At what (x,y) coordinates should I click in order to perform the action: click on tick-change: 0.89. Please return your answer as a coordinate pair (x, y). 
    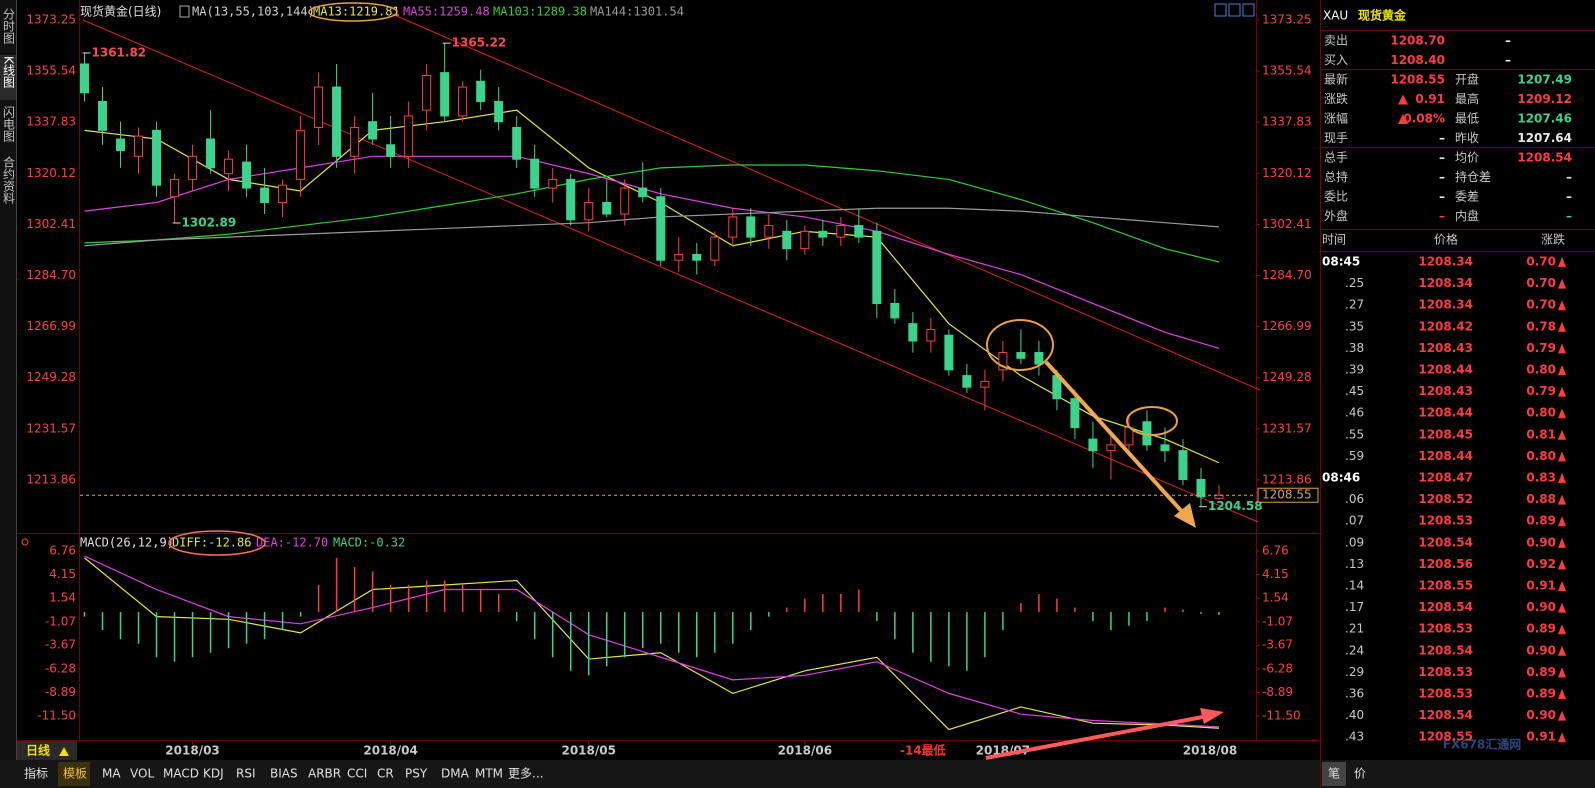
    Looking at the image, I should click on (1541, 521).